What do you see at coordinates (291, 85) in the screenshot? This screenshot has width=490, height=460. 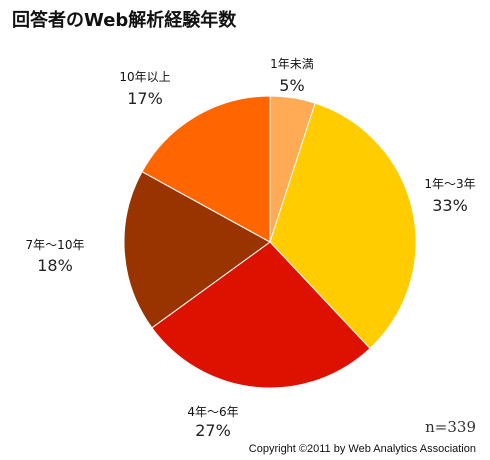 I see `slice-percent-1: 5%` at bounding box center [291, 85].